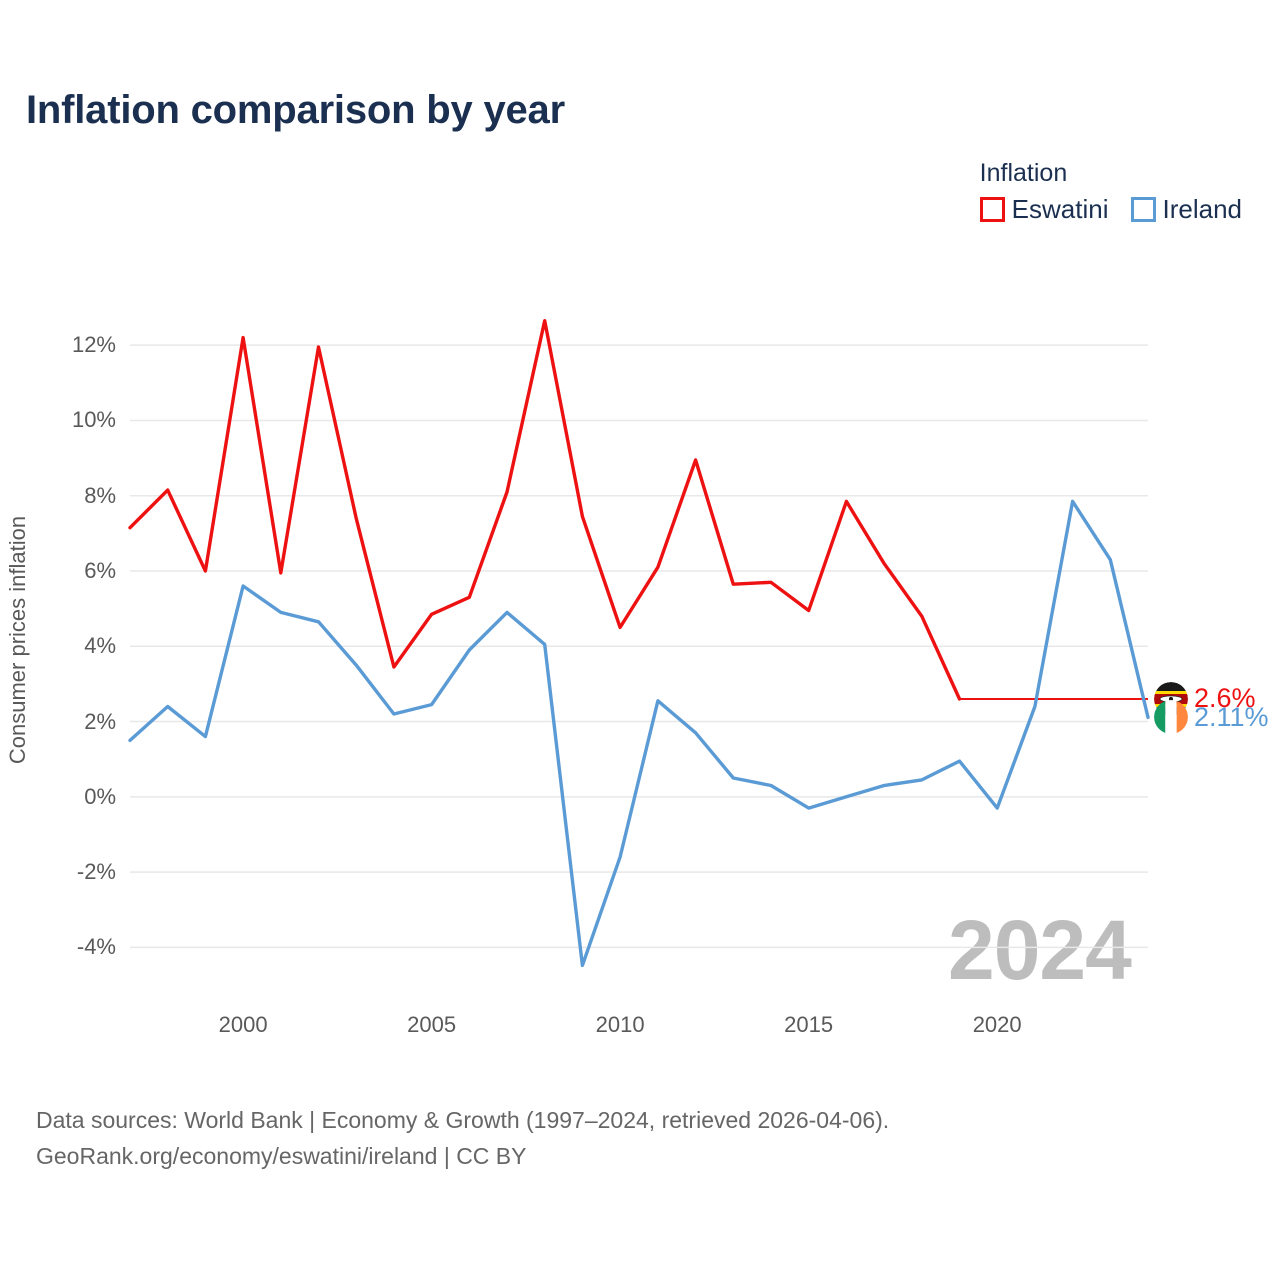 This screenshot has width=1280, height=1280. What do you see at coordinates (809, 1024) in the screenshot?
I see `x-tick-label: 2015` at bounding box center [809, 1024].